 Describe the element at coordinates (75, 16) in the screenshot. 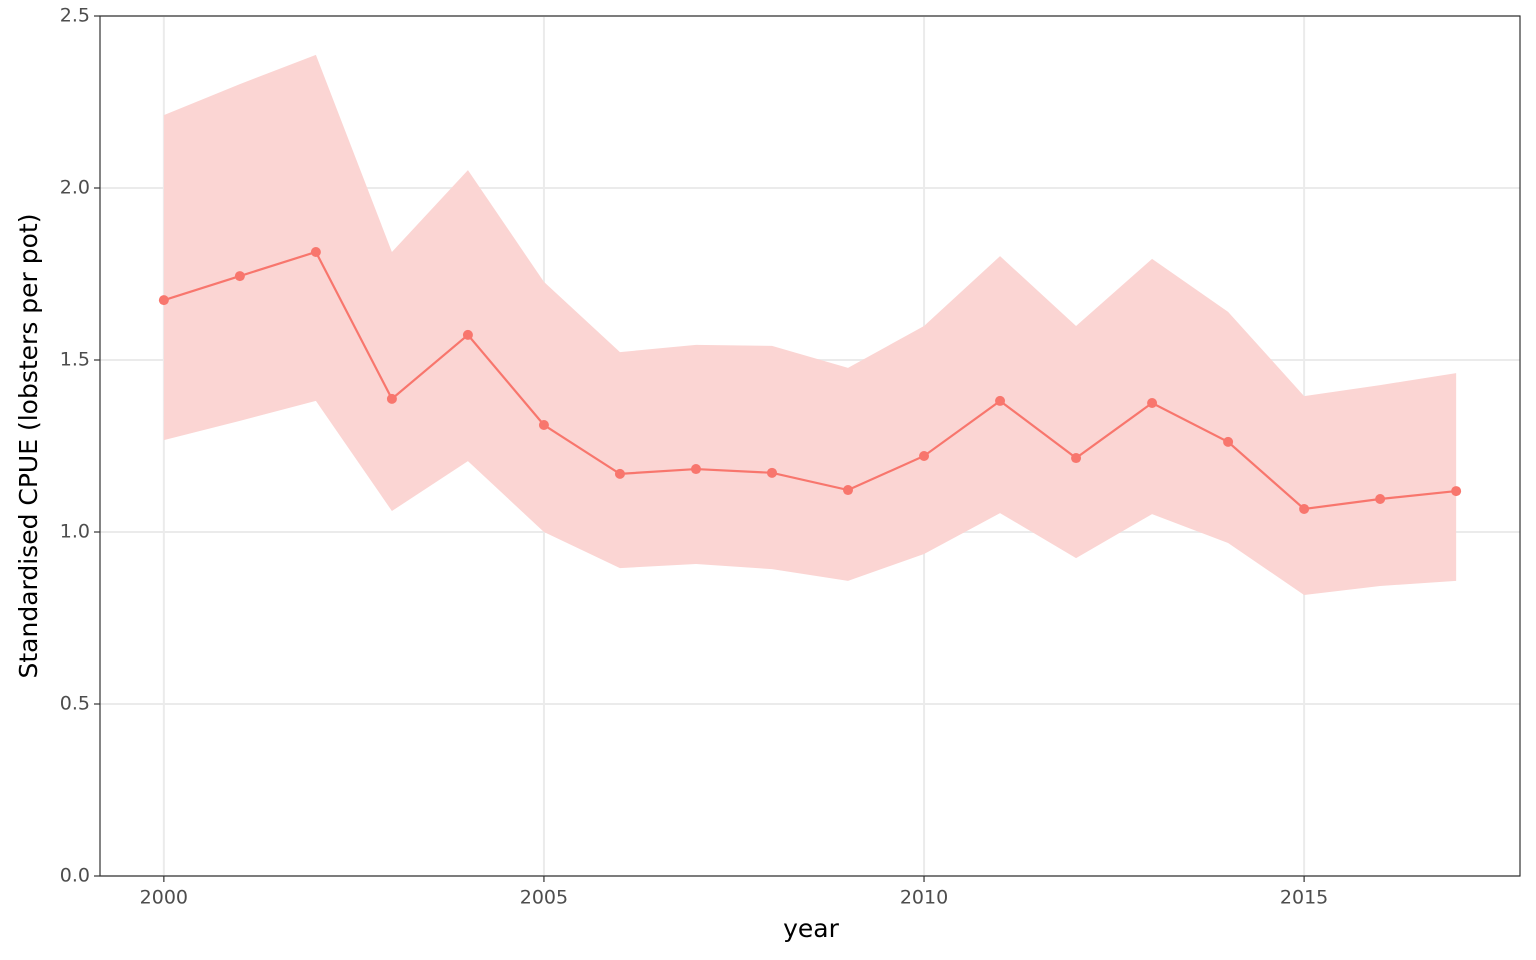

I see `y-tick-label: 2.5` at that location.